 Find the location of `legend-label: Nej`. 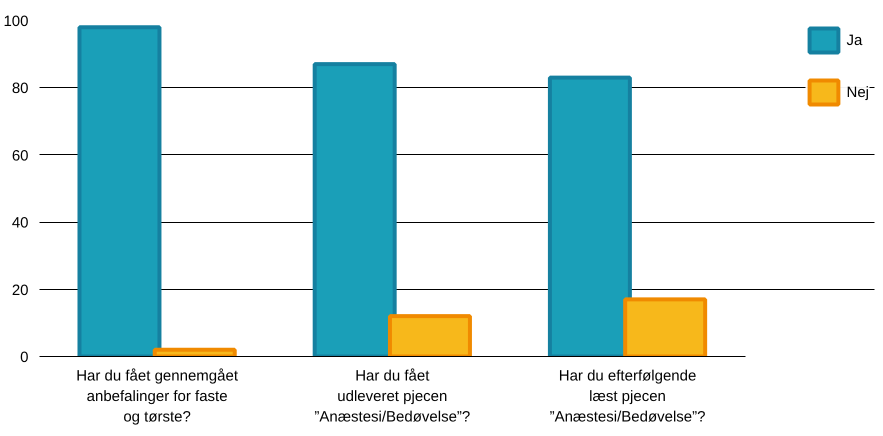

legend-label: Nej is located at coordinates (857, 92).